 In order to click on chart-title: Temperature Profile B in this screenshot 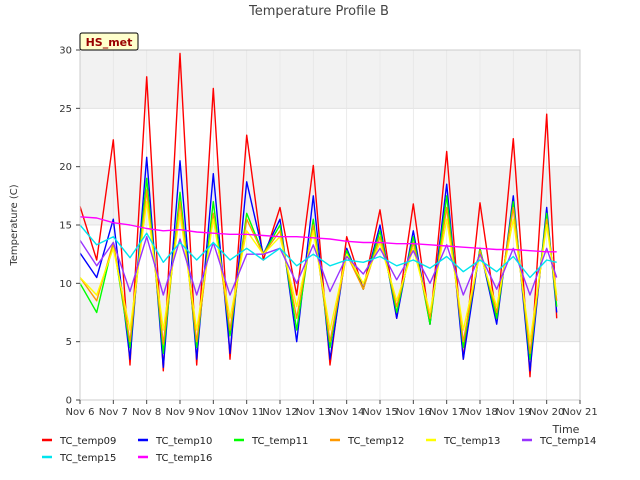, I will do `click(318, 11)`.